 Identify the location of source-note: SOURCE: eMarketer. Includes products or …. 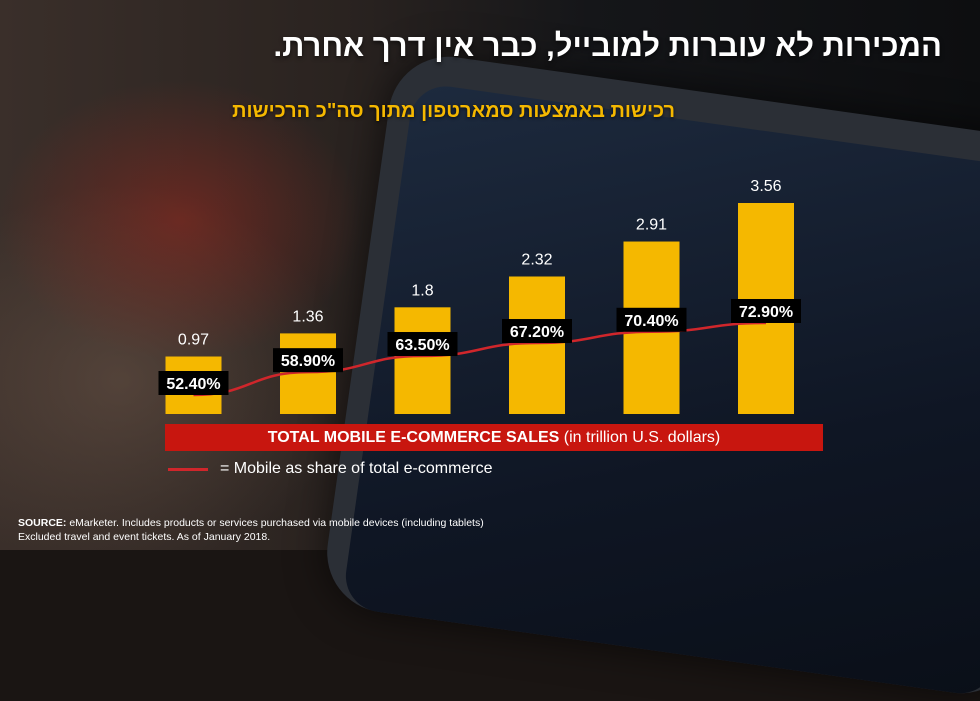
(298, 530).